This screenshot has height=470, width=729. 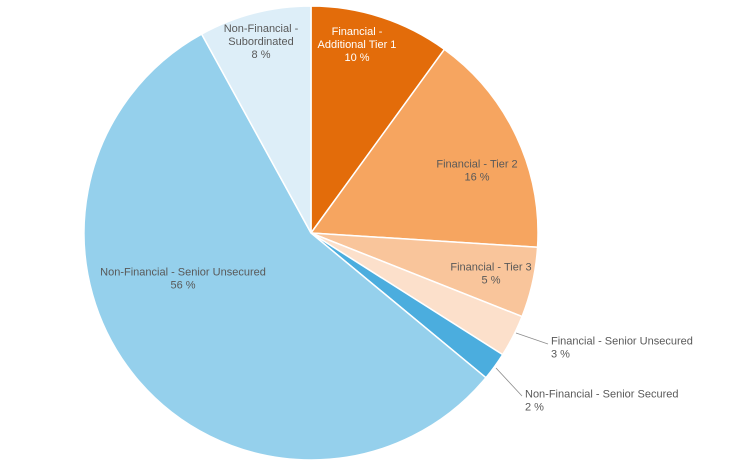 What do you see at coordinates (601, 395) in the screenshot?
I see `data-label-category: Non-Financial - Senior Secured` at bounding box center [601, 395].